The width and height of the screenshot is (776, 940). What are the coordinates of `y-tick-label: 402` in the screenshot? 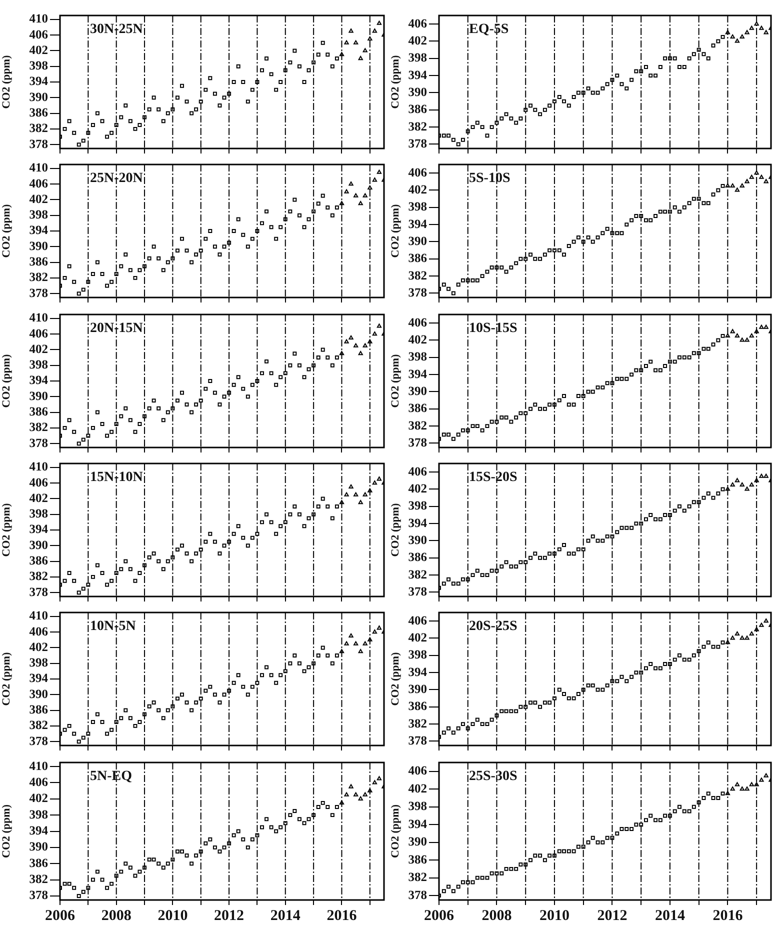 It's located at (417, 40).